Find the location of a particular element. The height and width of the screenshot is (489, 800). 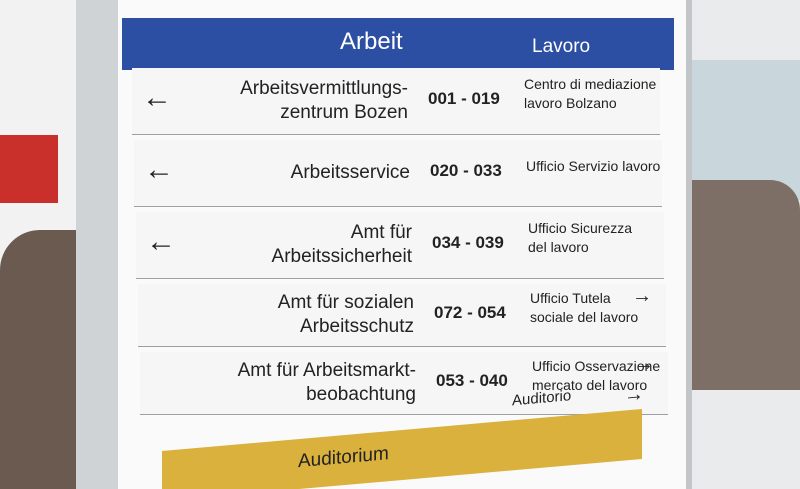

italian-line: lavoro Bolzano is located at coordinates (570, 103).